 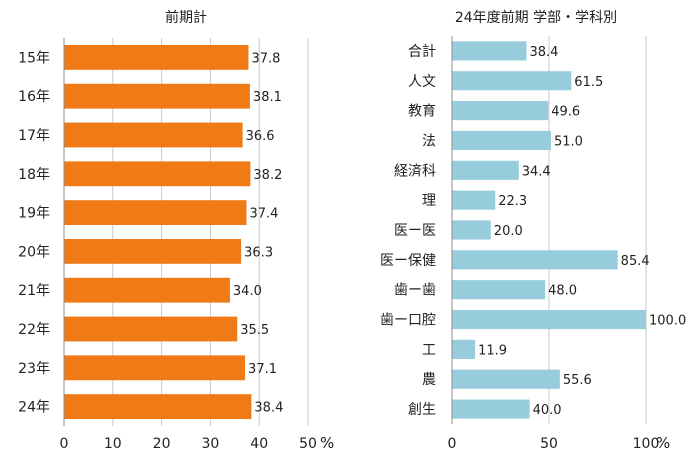 What do you see at coordinates (210, 444) in the screenshot?
I see `tick-label: 30` at bounding box center [210, 444].